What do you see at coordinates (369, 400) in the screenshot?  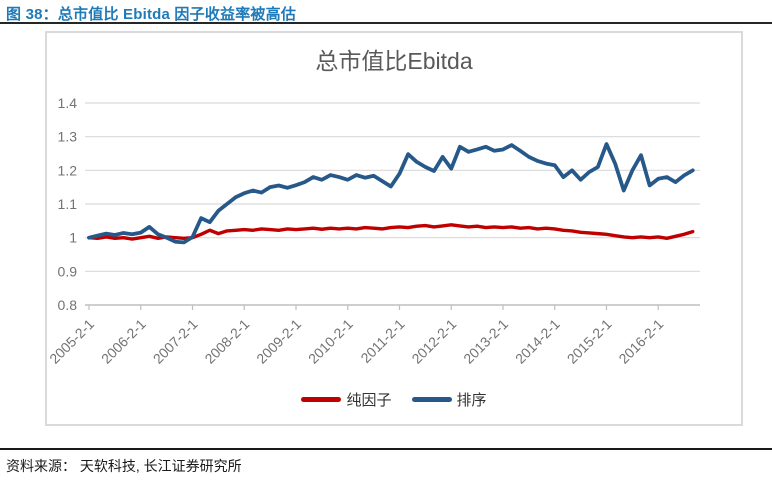 I see `legend-label-pure-factor: 纯因子` at bounding box center [369, 400].